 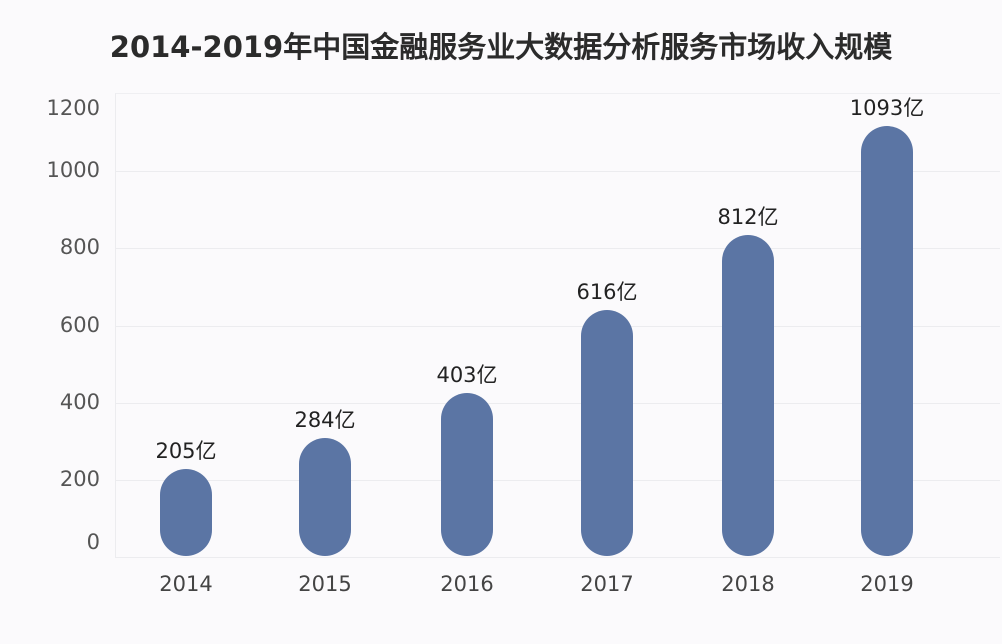 I want to click on x-tick-label: 2019, so click(x=887, y=584).